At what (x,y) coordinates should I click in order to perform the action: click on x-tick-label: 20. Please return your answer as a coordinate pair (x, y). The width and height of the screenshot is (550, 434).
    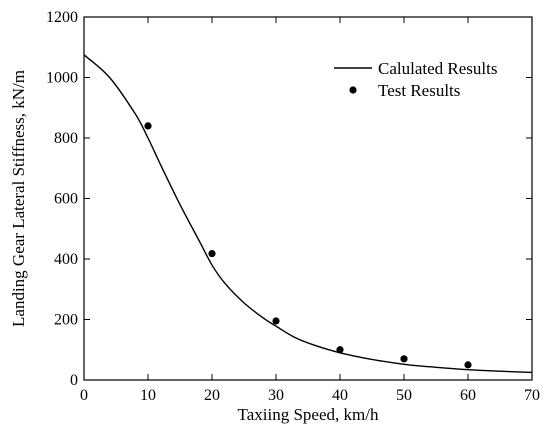
    Looking at the image, I should click on (212, 395).